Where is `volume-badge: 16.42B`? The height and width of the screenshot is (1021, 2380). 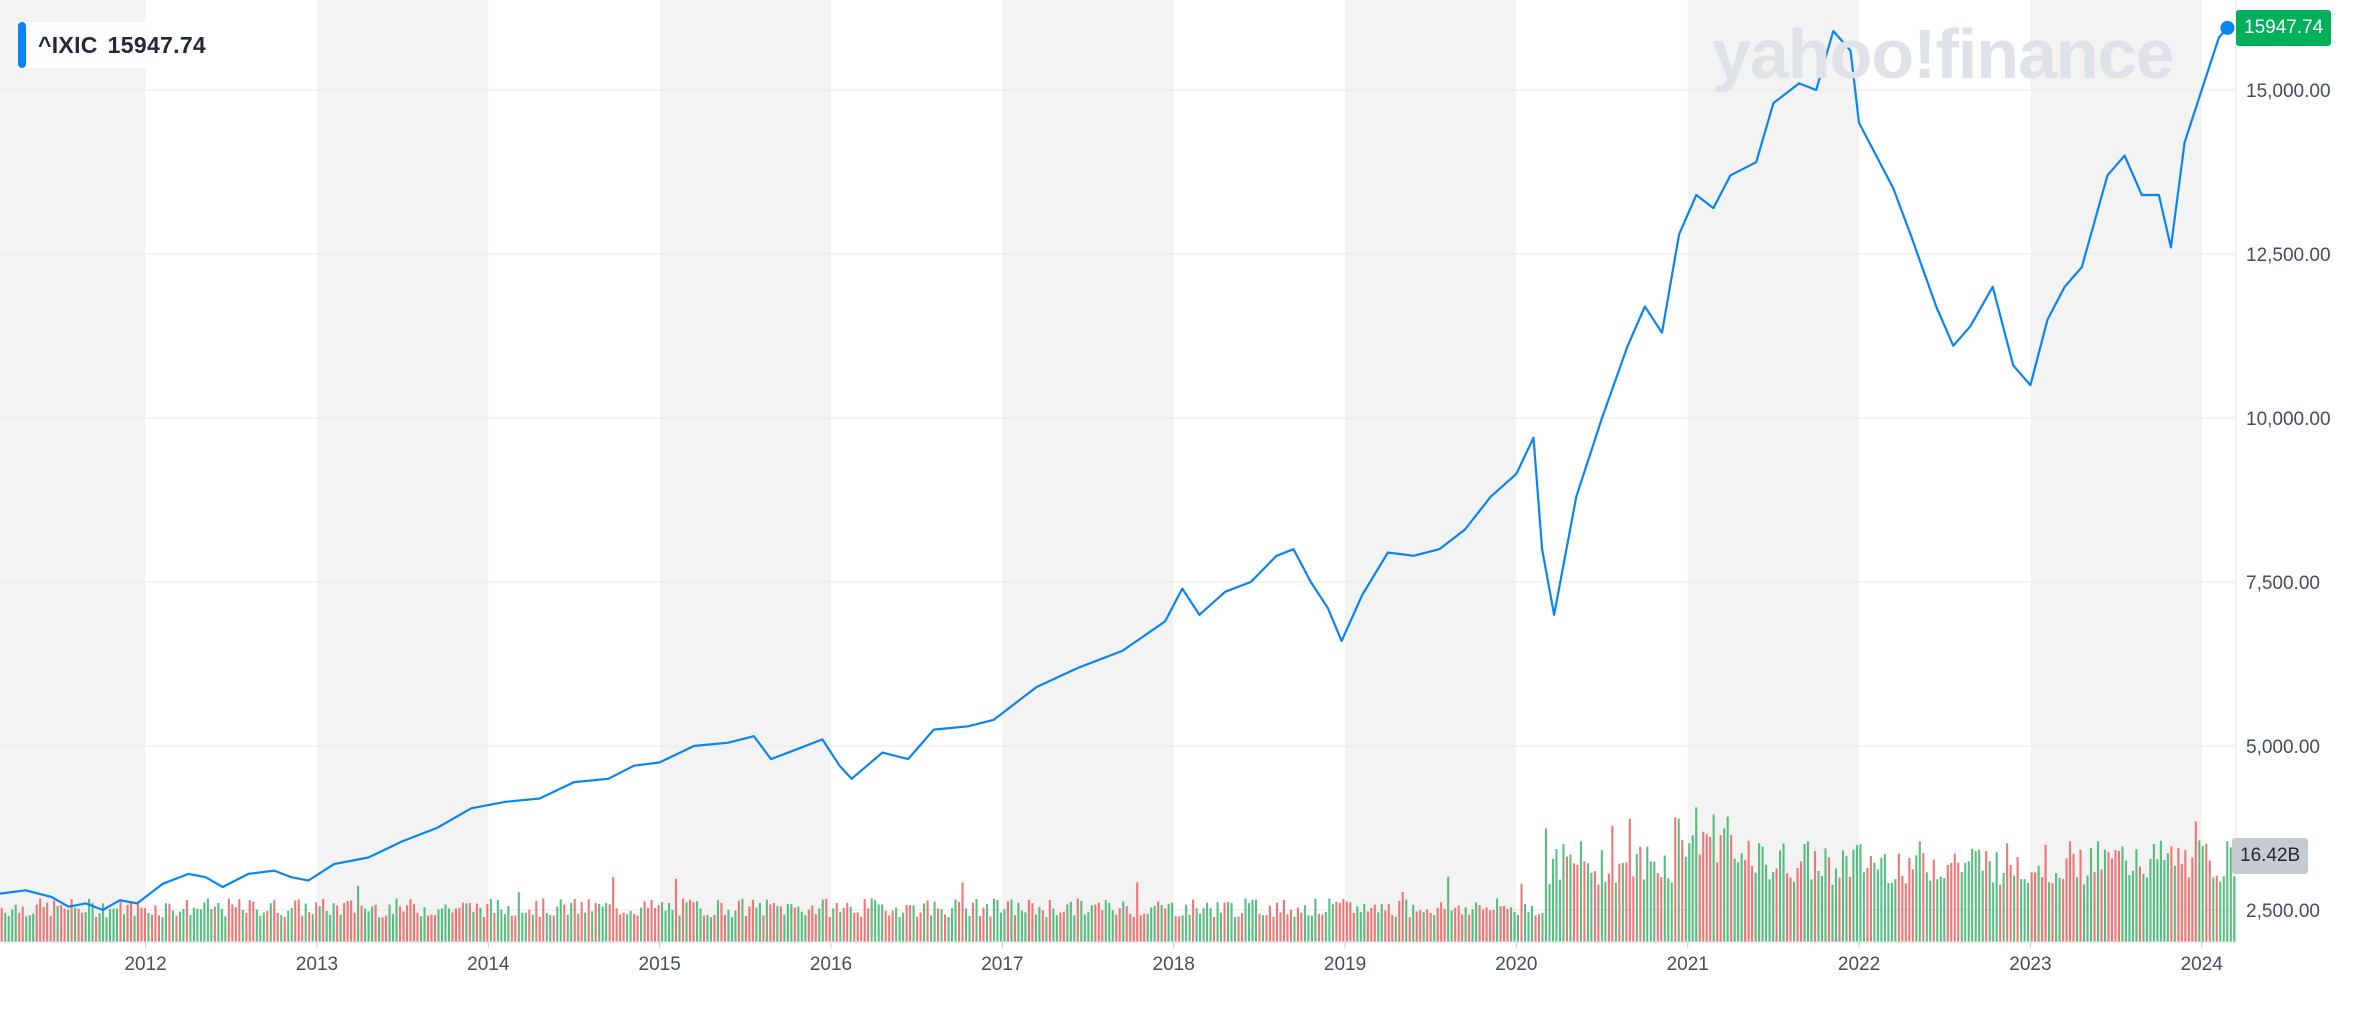
volume-badge: 16.42B is located at coordinates (2270, 856).